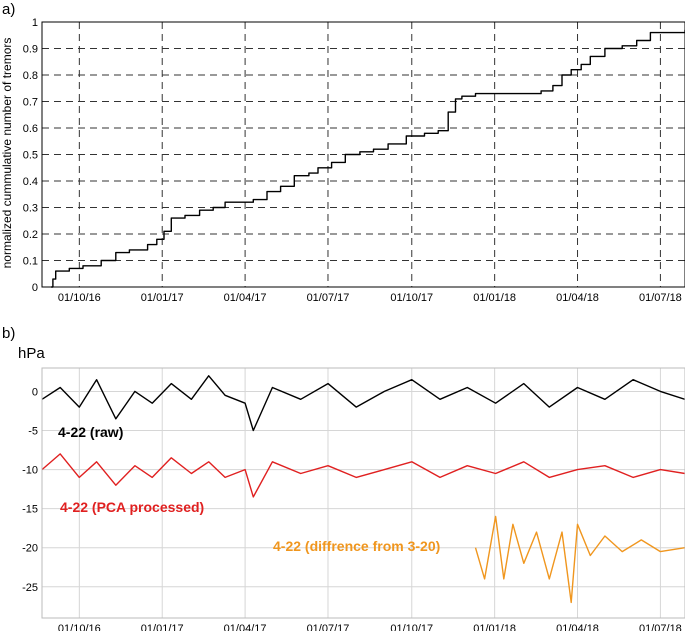 The width and height of the screenshot is (685, 631). What do you see at coordinates (356, 546) in the screenshot?
I see `series-label-diff: 4-22 (diffrence from 3-20)` at bounding box center [356, 546].